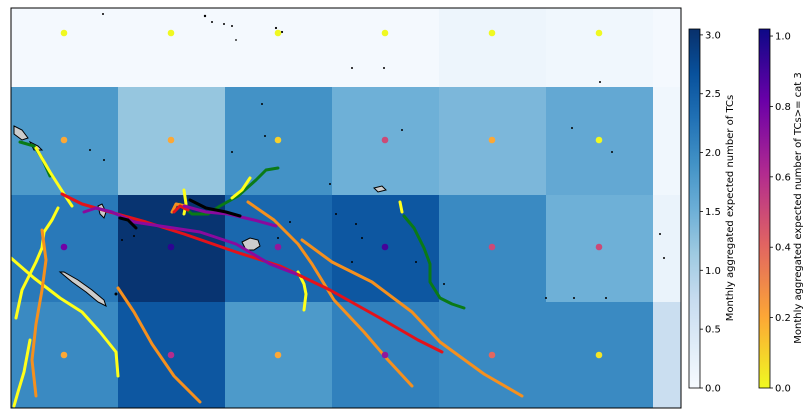 This screenshot has height=419, width=812. I want to click on colorbar-cat3-tick-label: 0.0, so click(783, 389).